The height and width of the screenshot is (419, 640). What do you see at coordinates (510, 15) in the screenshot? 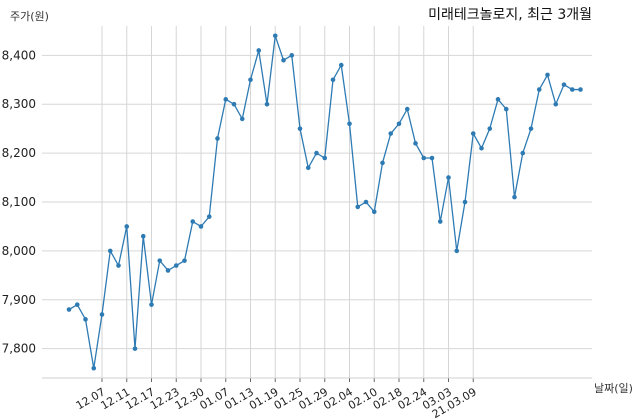
I see `chart-title: 미래테크놀로지, 최근 3개월` at bounding box center [510, 15].